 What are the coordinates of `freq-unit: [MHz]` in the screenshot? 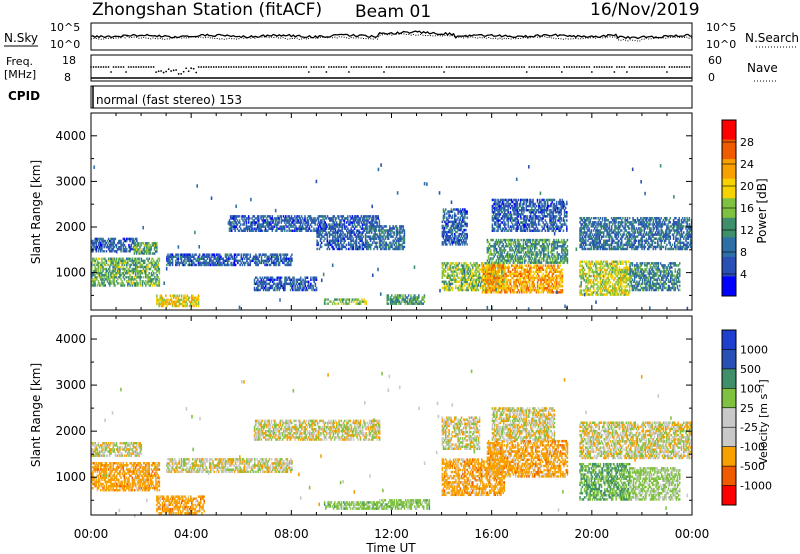 It's located at (20, 74).